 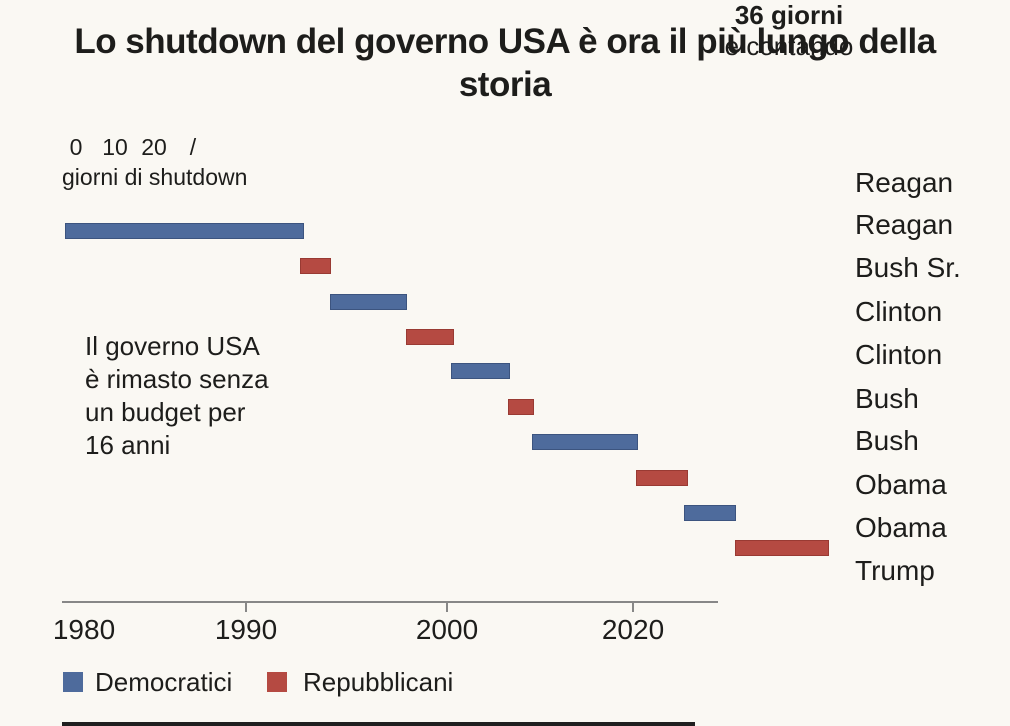 What do you see at coordinates (789, 46) in the screenshot?
I see `callout-suffix: e contando` at bounding box center [789, 46].